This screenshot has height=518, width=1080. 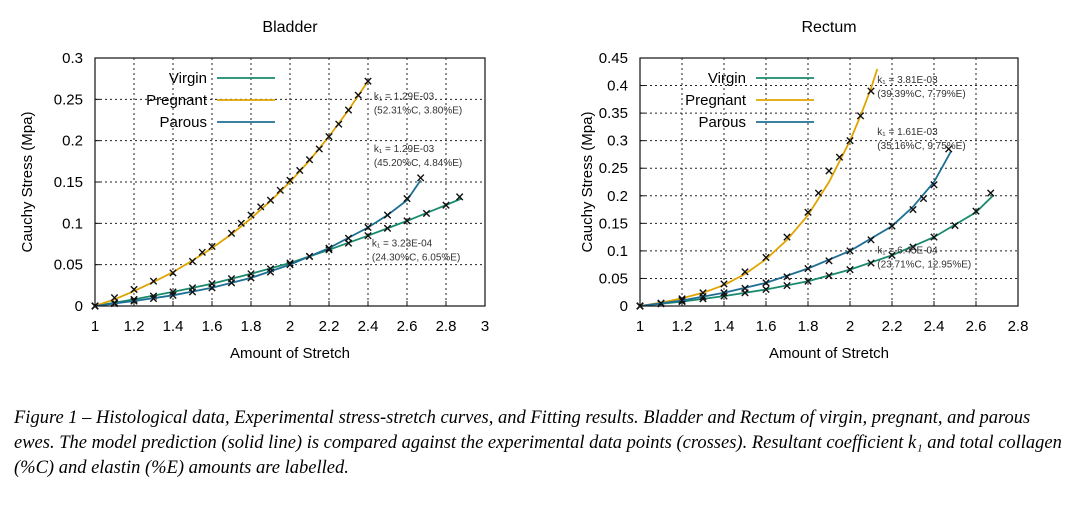 What do you see at coordinates (177, 100) in the screenshot?
I see `legend-label-pregnant: Pregnant` at bounding box center [177, 100].